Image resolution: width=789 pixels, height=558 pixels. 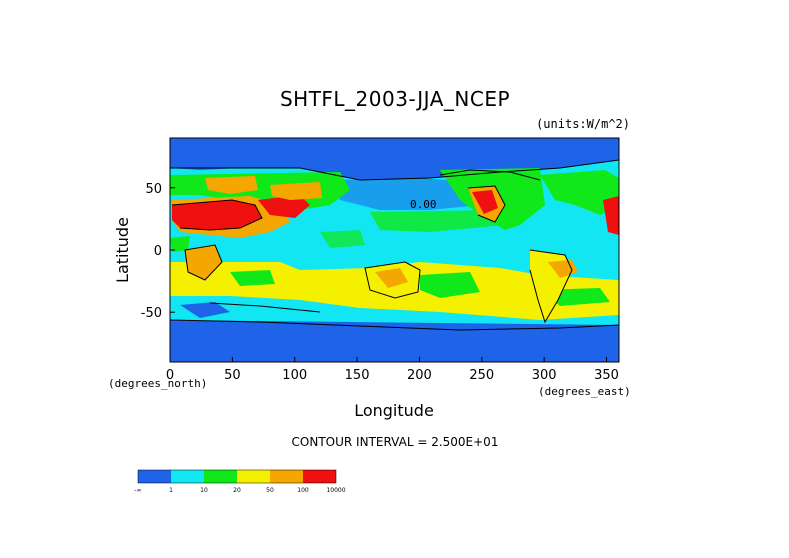 I want to click on x-tick-label: 150, so click(x=357, y=375).